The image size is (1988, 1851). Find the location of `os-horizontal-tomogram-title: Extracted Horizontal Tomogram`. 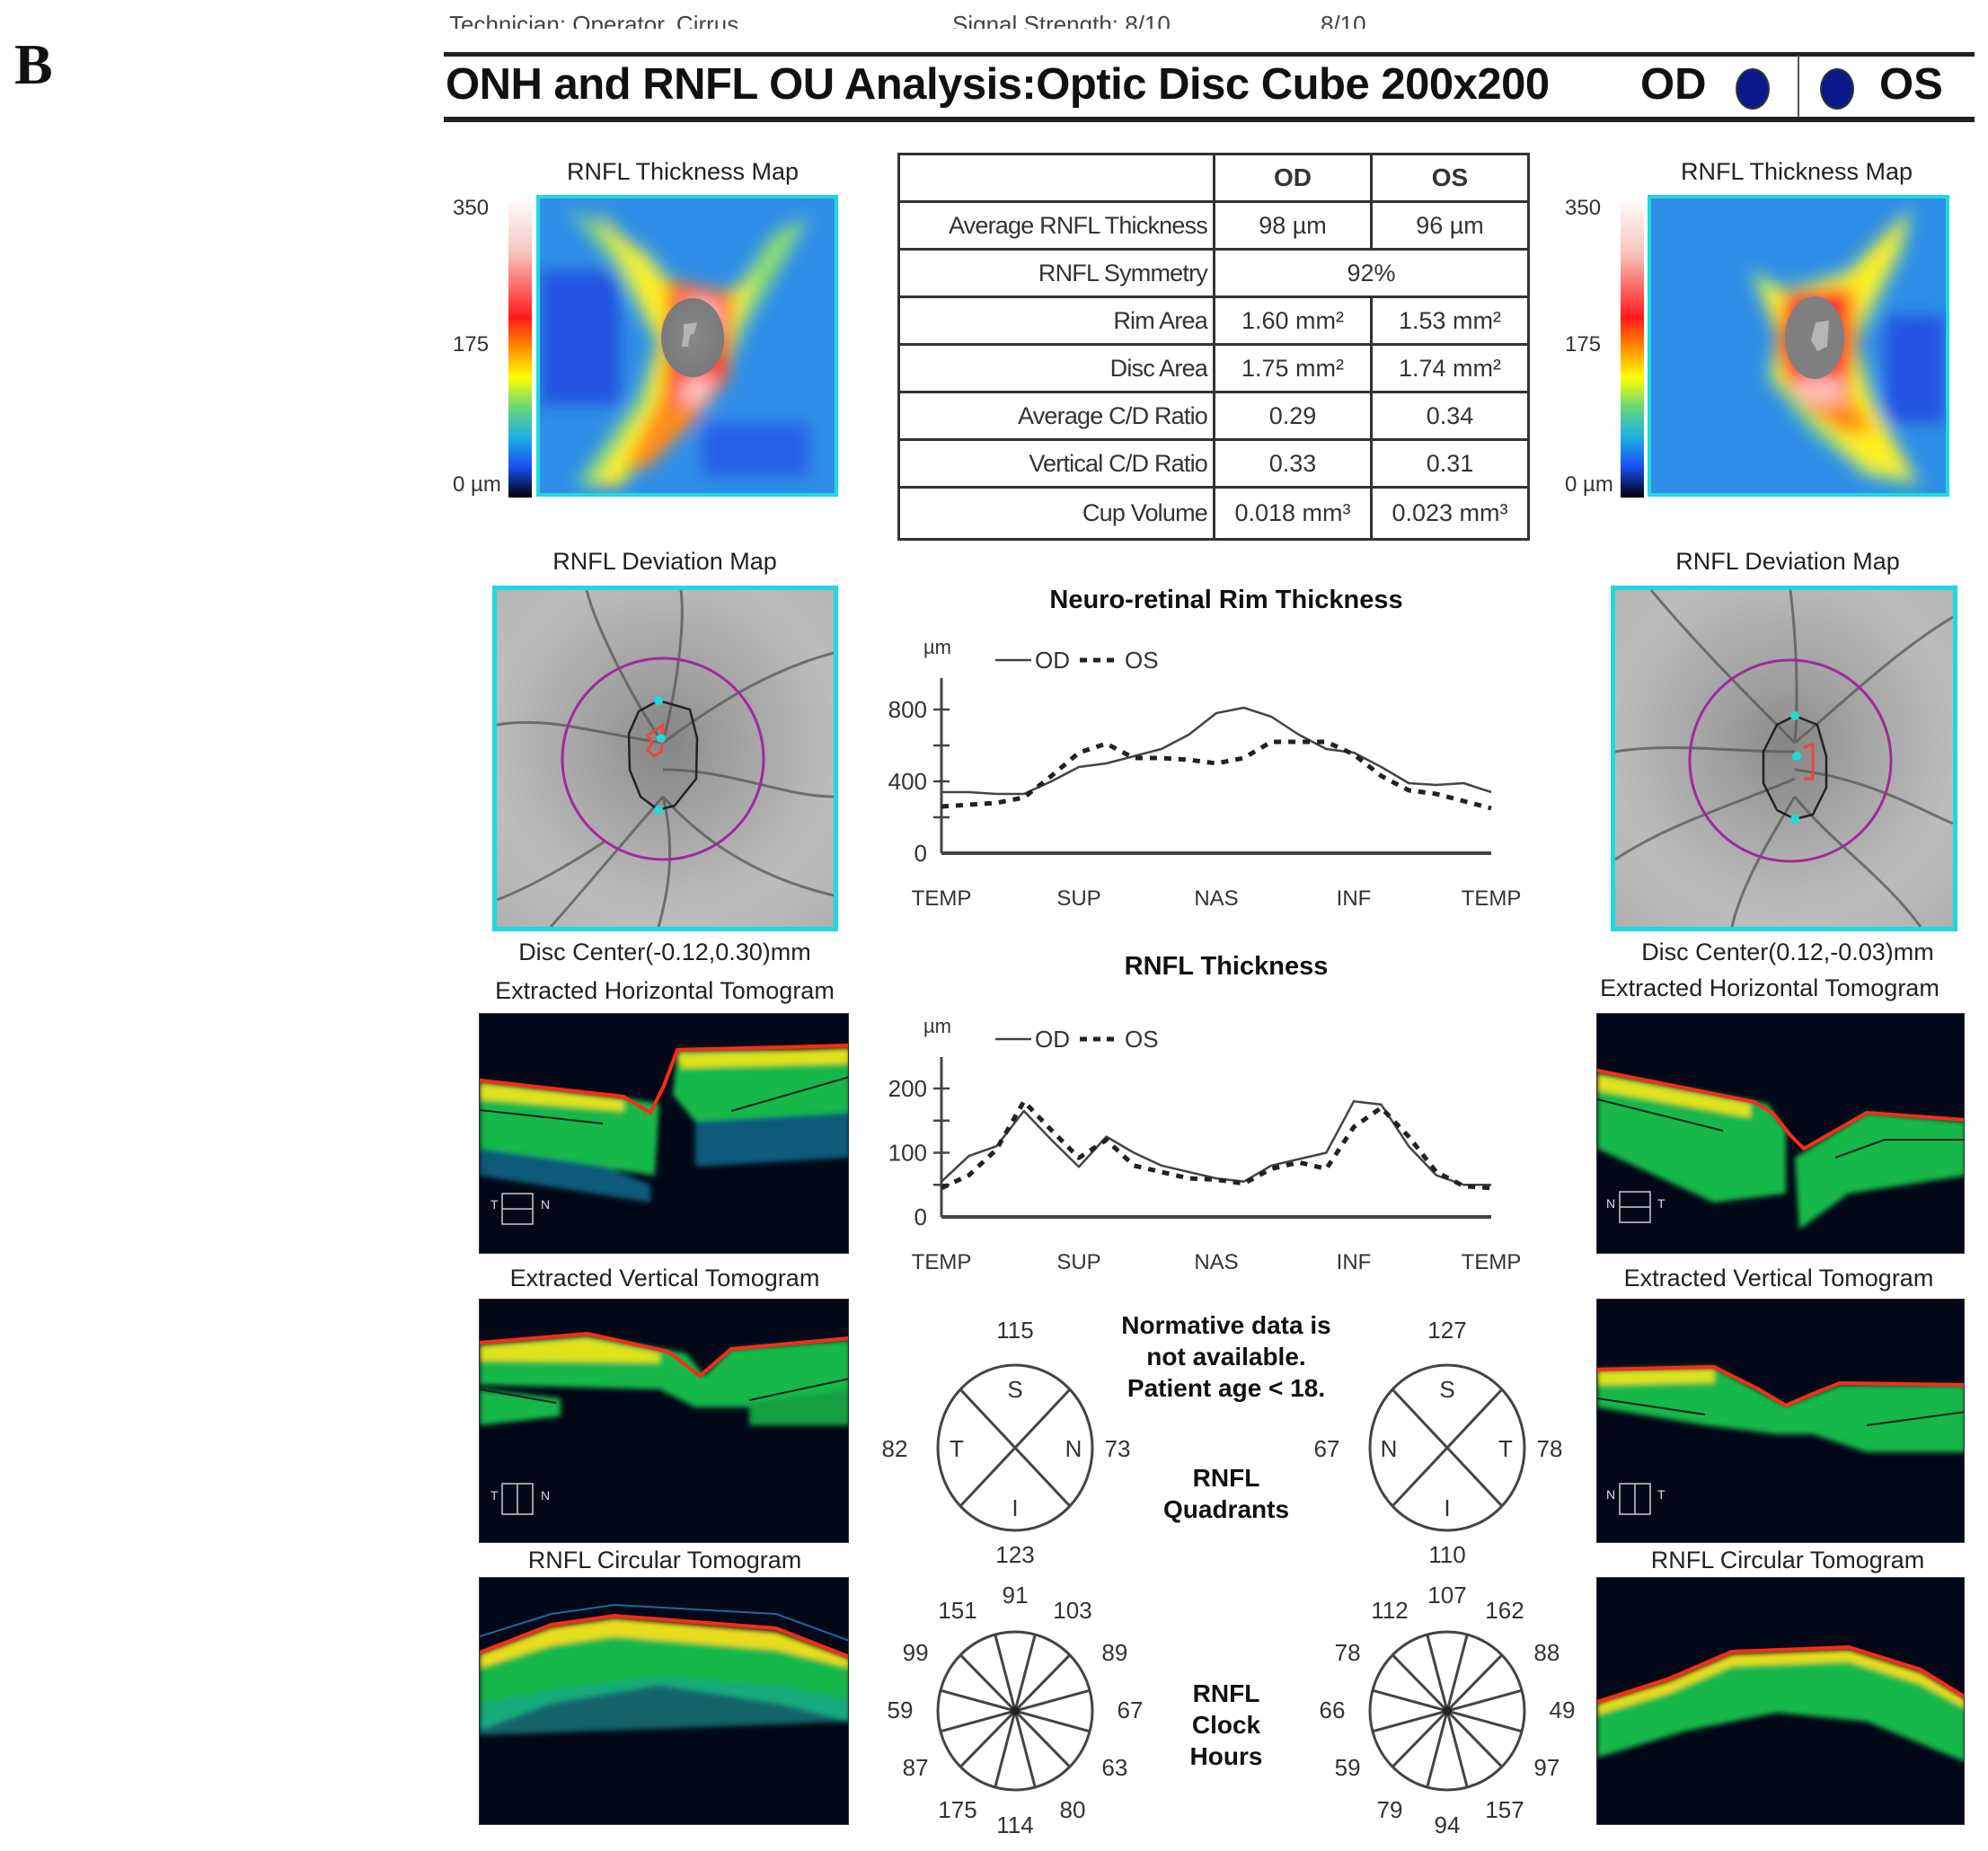

os-horizontal-tomogram-title: Extracted Horizontal Tomogram is located at coordinates (1769, 987).